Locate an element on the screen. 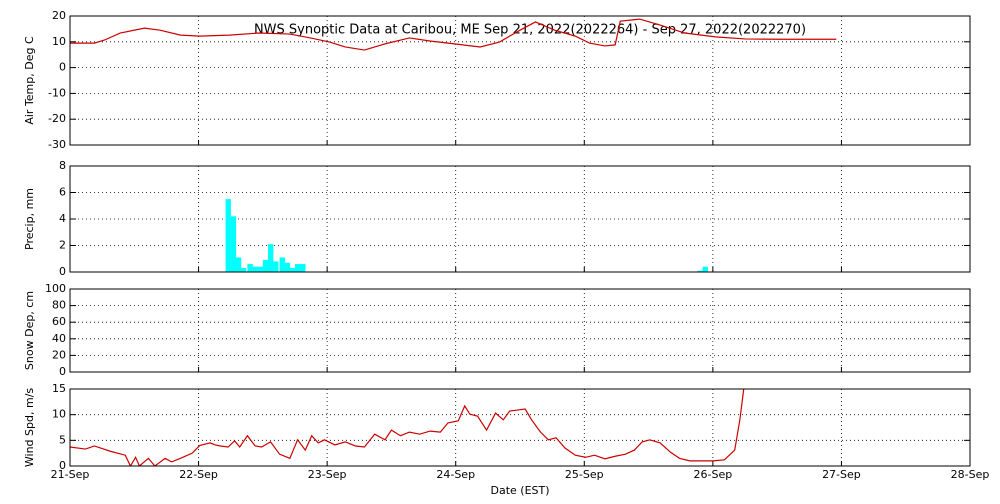  y-tick-label: 4 is located at coordinates (62, 218).